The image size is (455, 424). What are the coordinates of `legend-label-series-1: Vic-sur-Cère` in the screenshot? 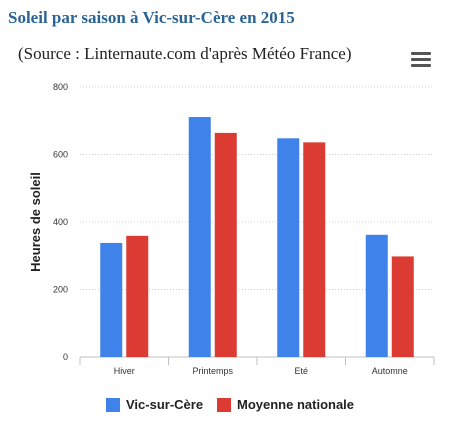 It's located at (165, 404).